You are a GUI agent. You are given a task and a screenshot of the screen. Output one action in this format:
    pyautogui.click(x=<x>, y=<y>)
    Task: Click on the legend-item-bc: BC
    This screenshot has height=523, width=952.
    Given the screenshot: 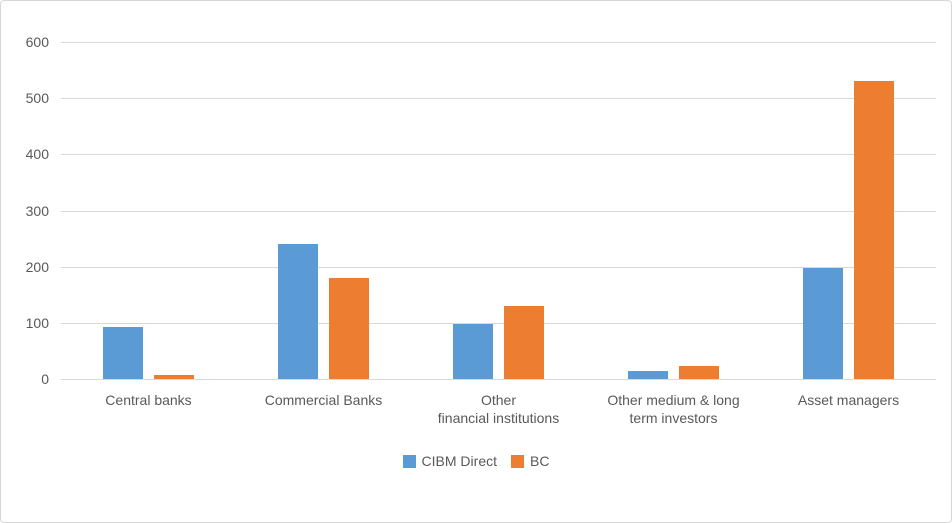 What is the action you would take?
    pyautogui.click(x=530, y=461)
    